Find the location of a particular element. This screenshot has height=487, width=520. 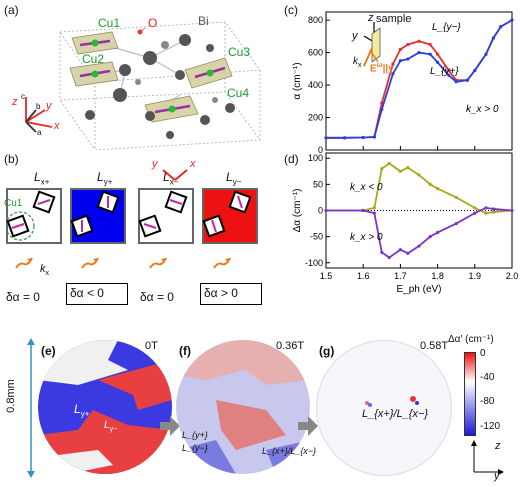

ytick-label-c: 200 is located at coordinates (315, 118).